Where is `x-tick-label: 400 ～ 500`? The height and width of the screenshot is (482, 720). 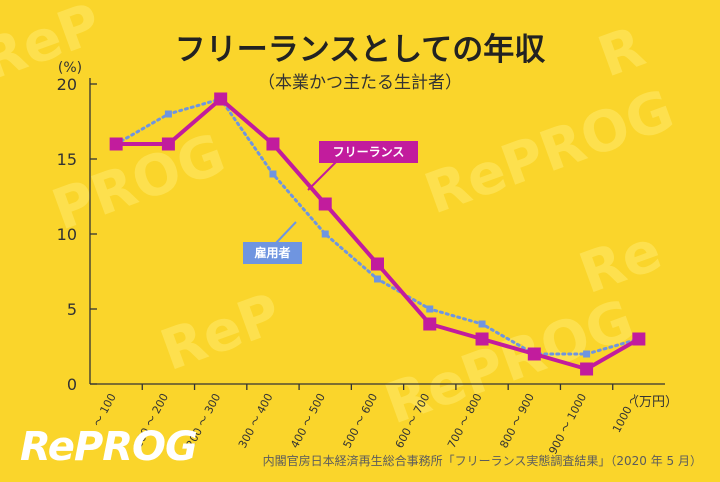
x-tick-label: 400 ～ 500 is located at coordinates (308, 420).